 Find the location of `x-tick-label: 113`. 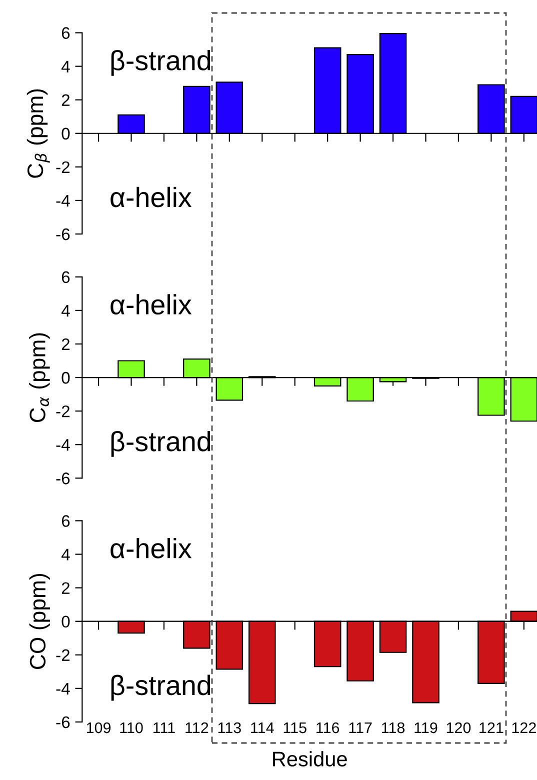

x-tick-label: 113 is located at coordinates (229, 728).